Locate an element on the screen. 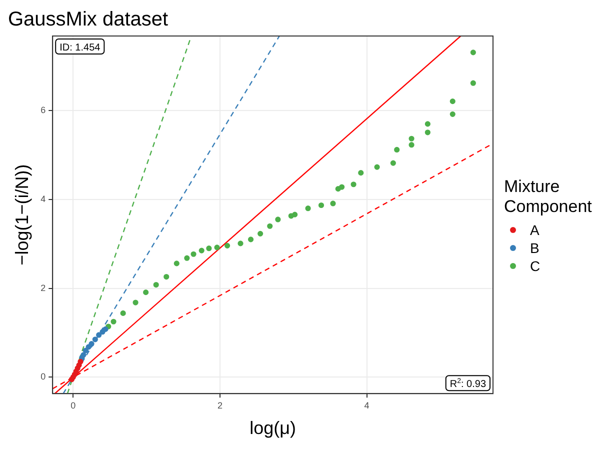 This screenshot has width=613, height=452. x-tick-label: 4 is located at coordinates (367, 405).